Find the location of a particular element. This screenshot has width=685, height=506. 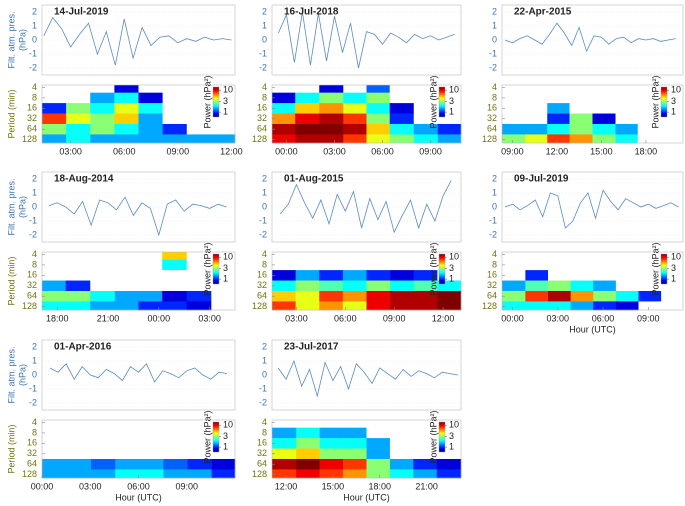

plot-frame is located at coordinates (366, 114).